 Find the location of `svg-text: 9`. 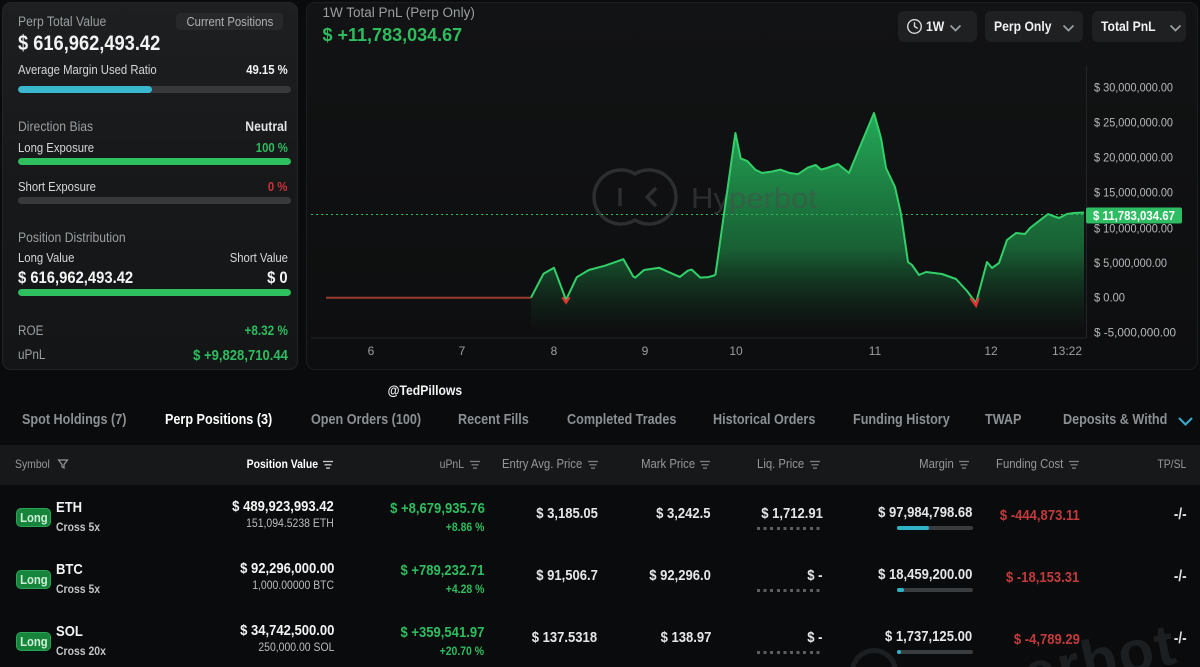

svg-text: 9 is located at coordinates (645, 351).